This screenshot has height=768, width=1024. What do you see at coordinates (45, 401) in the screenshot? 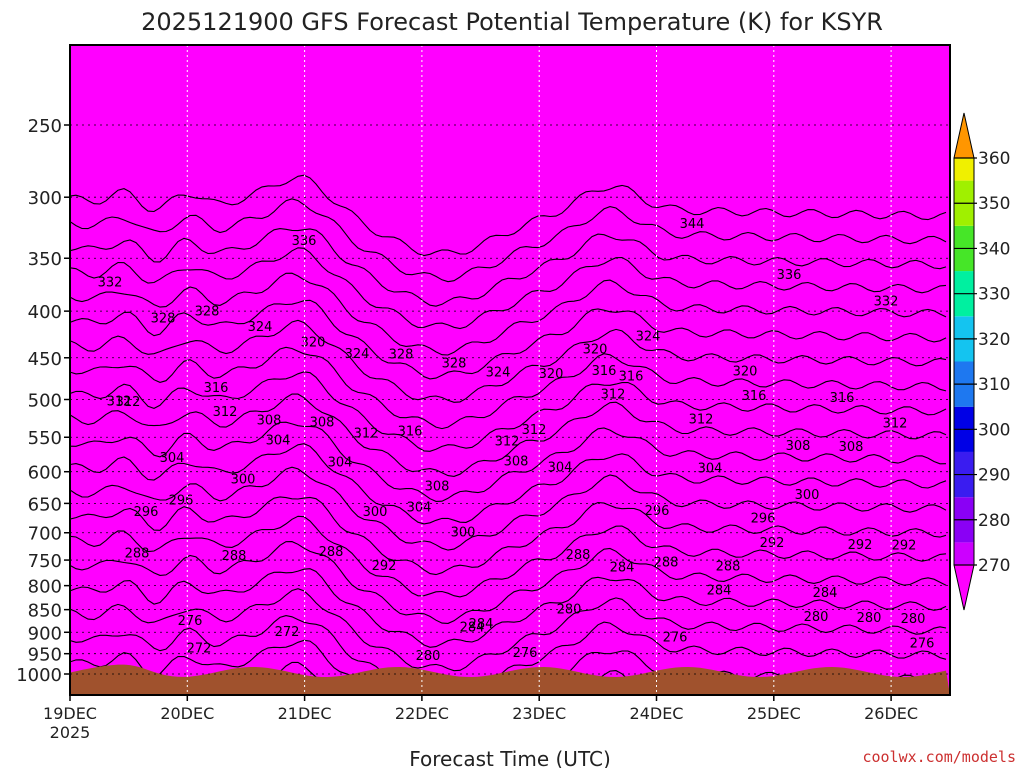
I see `y-tick-label: 500` at bounding box center [45, 401].